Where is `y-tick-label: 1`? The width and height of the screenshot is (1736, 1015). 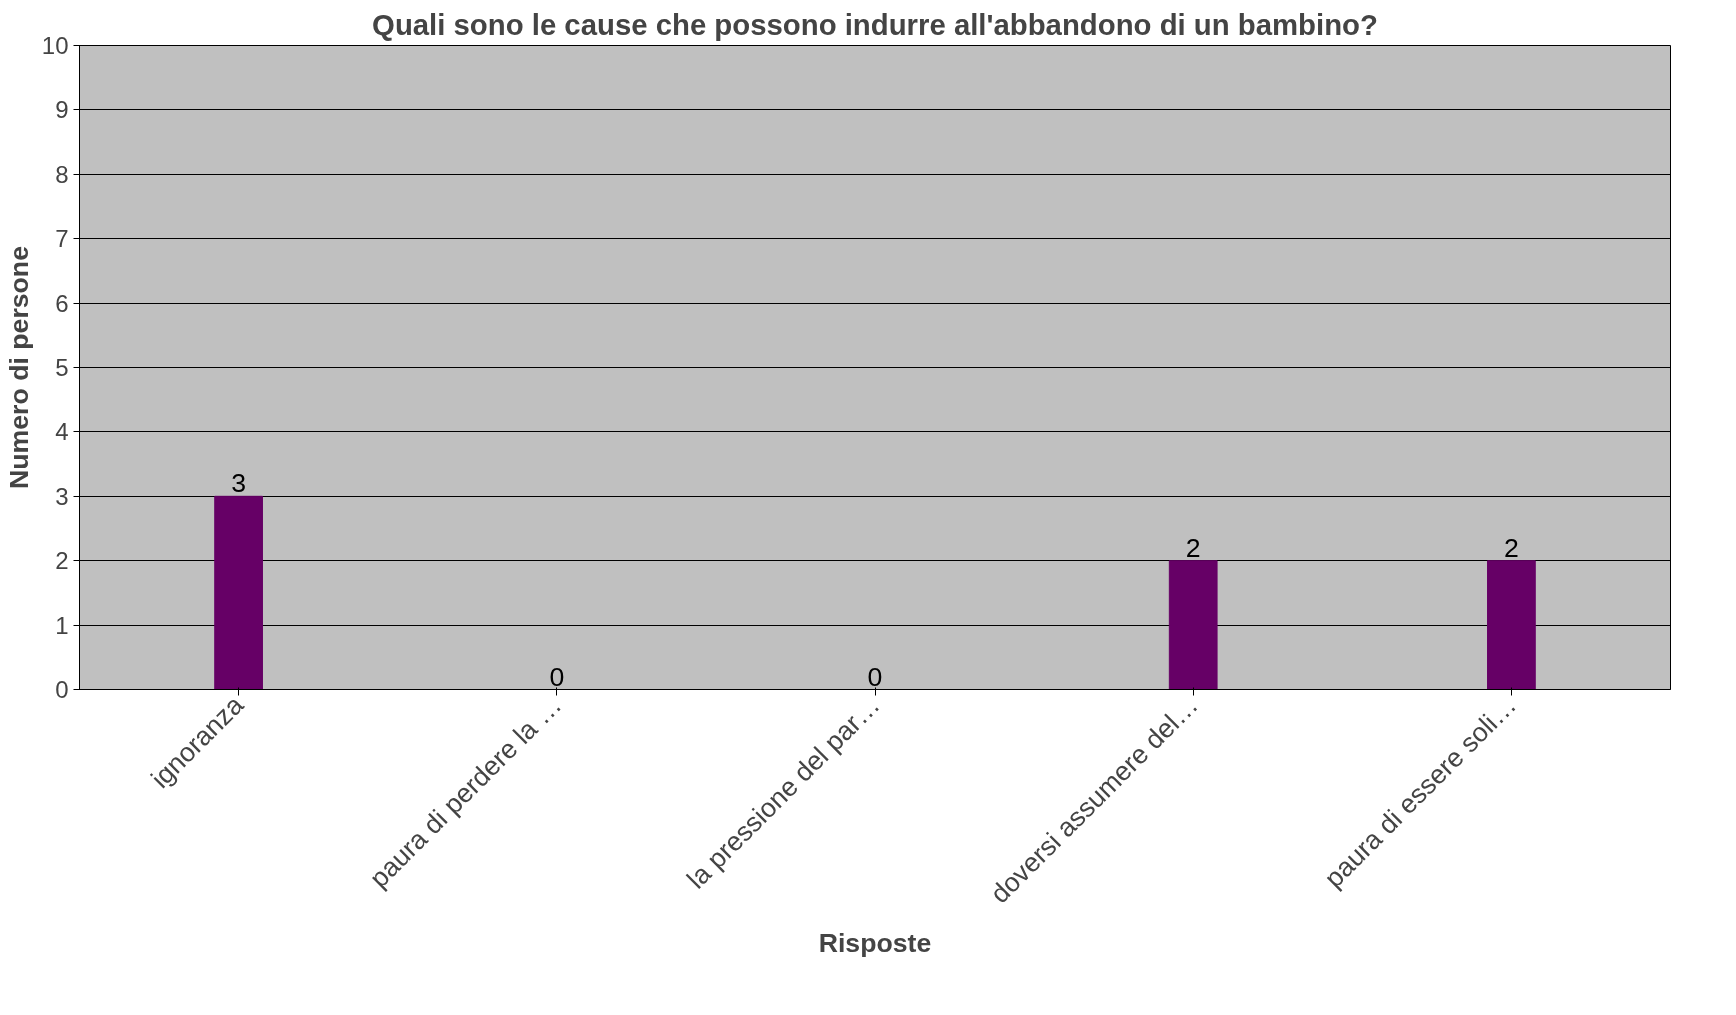 y-tick-label: 1 is located at coordinates (62, 625).